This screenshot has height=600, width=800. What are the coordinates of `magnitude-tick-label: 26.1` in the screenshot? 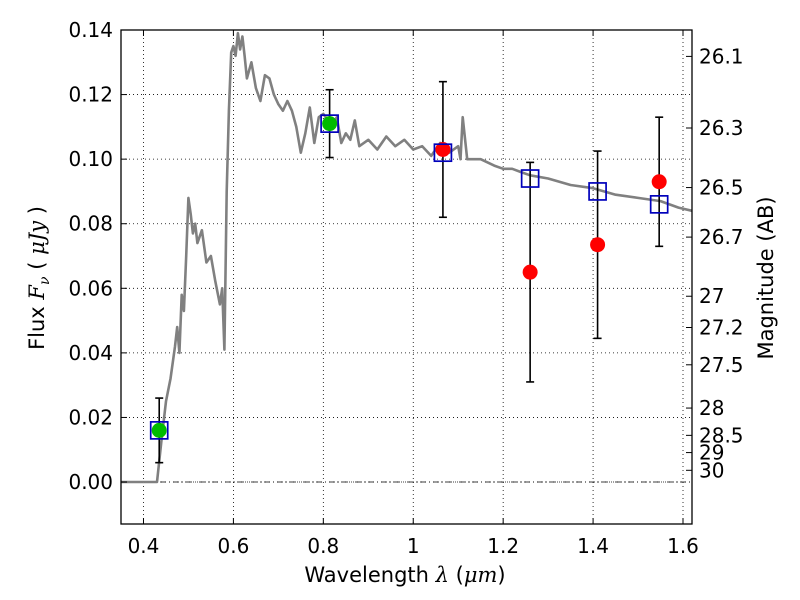 It's located at (721, 56).